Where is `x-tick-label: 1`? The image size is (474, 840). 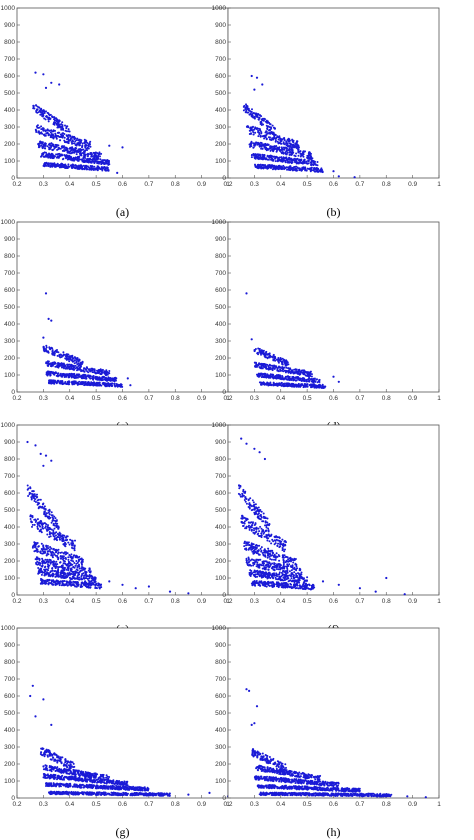
x-tick-label: 1 is located at coordinates (439, 398).